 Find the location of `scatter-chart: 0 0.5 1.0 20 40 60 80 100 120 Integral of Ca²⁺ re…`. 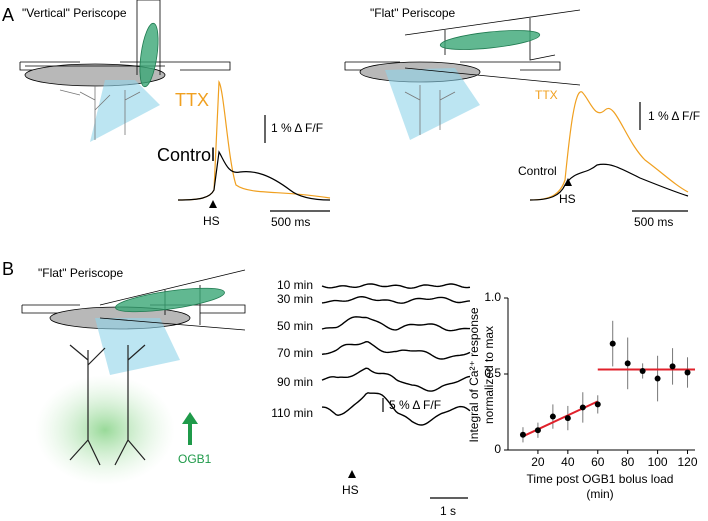

scatter-chart: 0 0.5 1.0 20 40 60 80 100 120 Integral of Ca²⁺ re… is located at coordinates (582, 395).